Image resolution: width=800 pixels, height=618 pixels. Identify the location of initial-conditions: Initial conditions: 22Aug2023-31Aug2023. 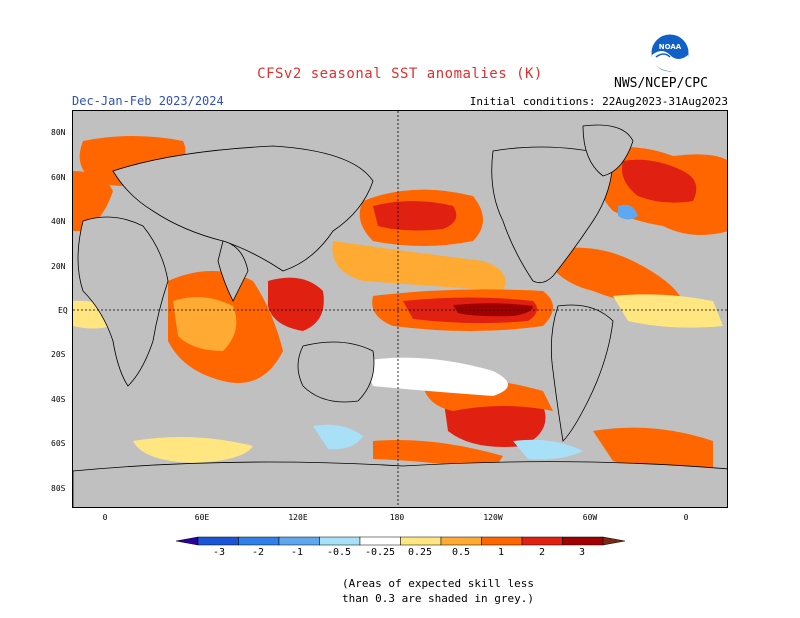
(598, 101).